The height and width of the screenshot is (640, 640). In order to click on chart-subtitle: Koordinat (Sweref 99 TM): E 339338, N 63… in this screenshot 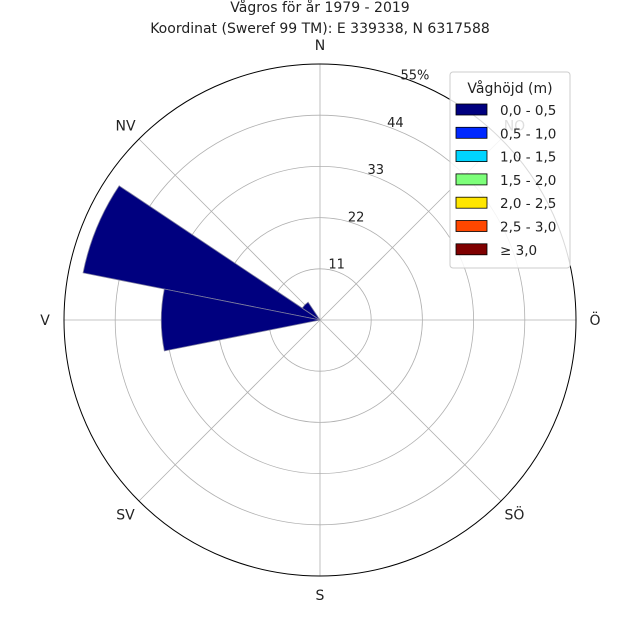, I will do `click(320, 29)`.